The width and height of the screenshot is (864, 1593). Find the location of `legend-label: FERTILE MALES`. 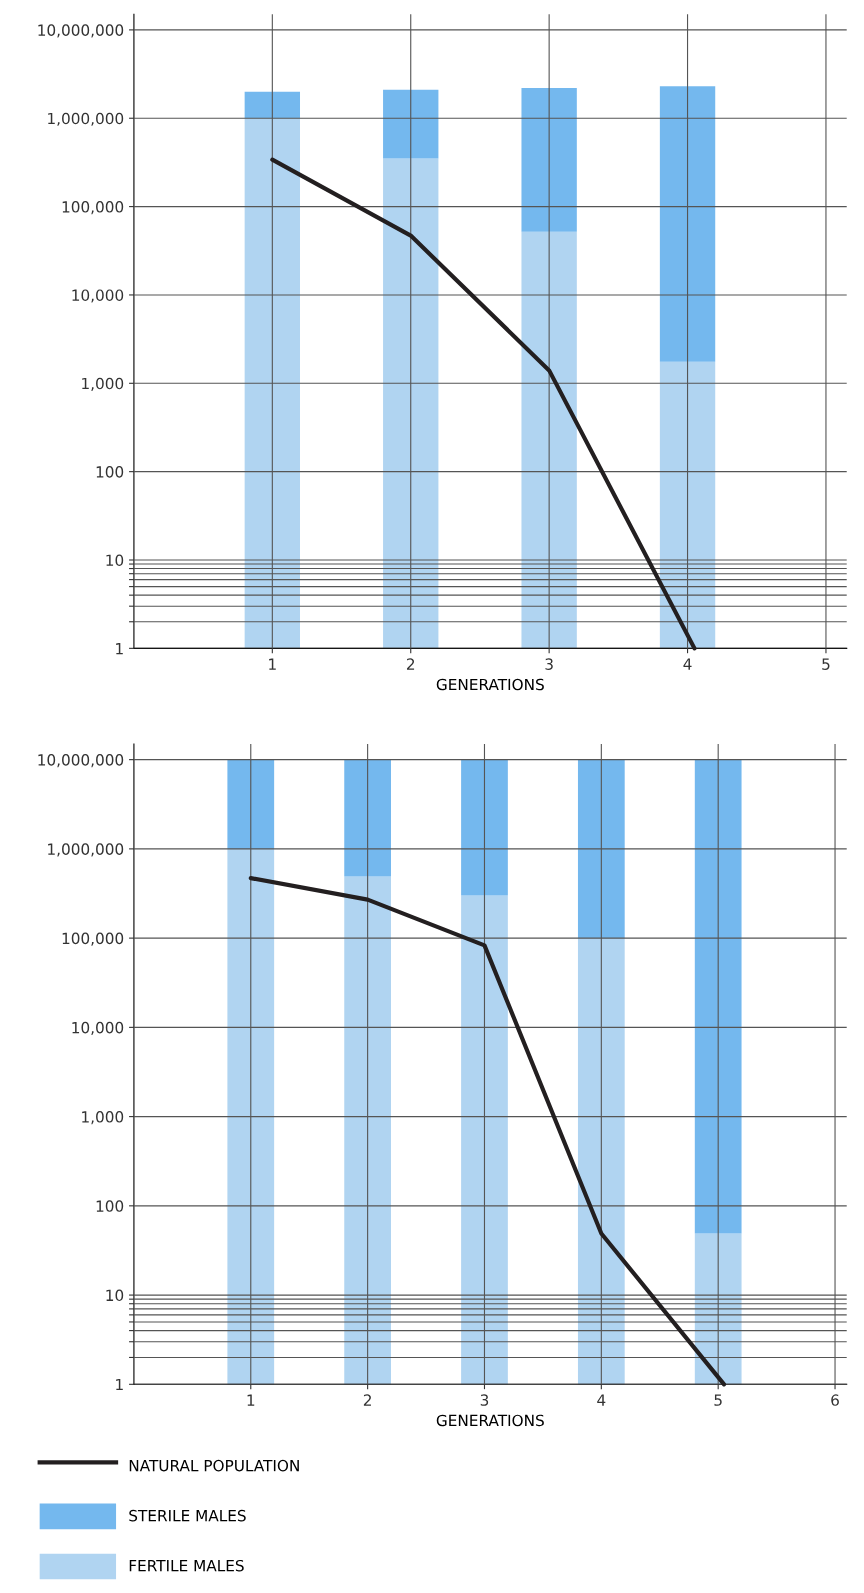

legend-label: FERTILE MALES is located at coordinates (186, 1565).